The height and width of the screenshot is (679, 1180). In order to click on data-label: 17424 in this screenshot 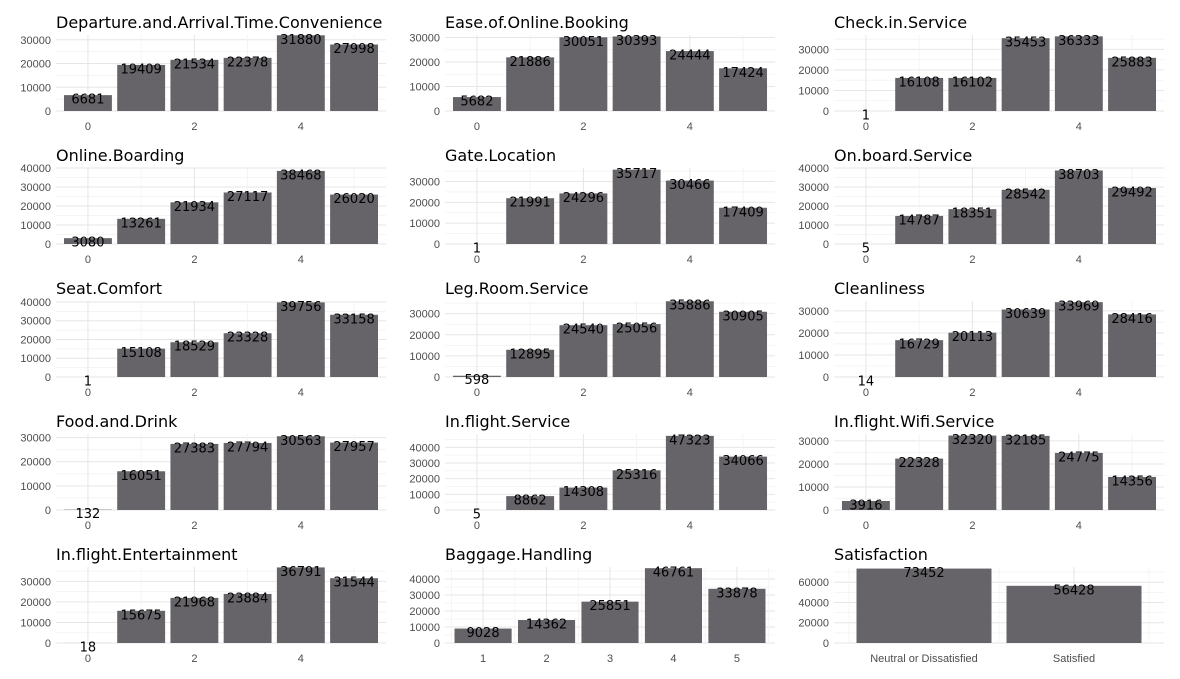, I will do `click(742, 73)`.